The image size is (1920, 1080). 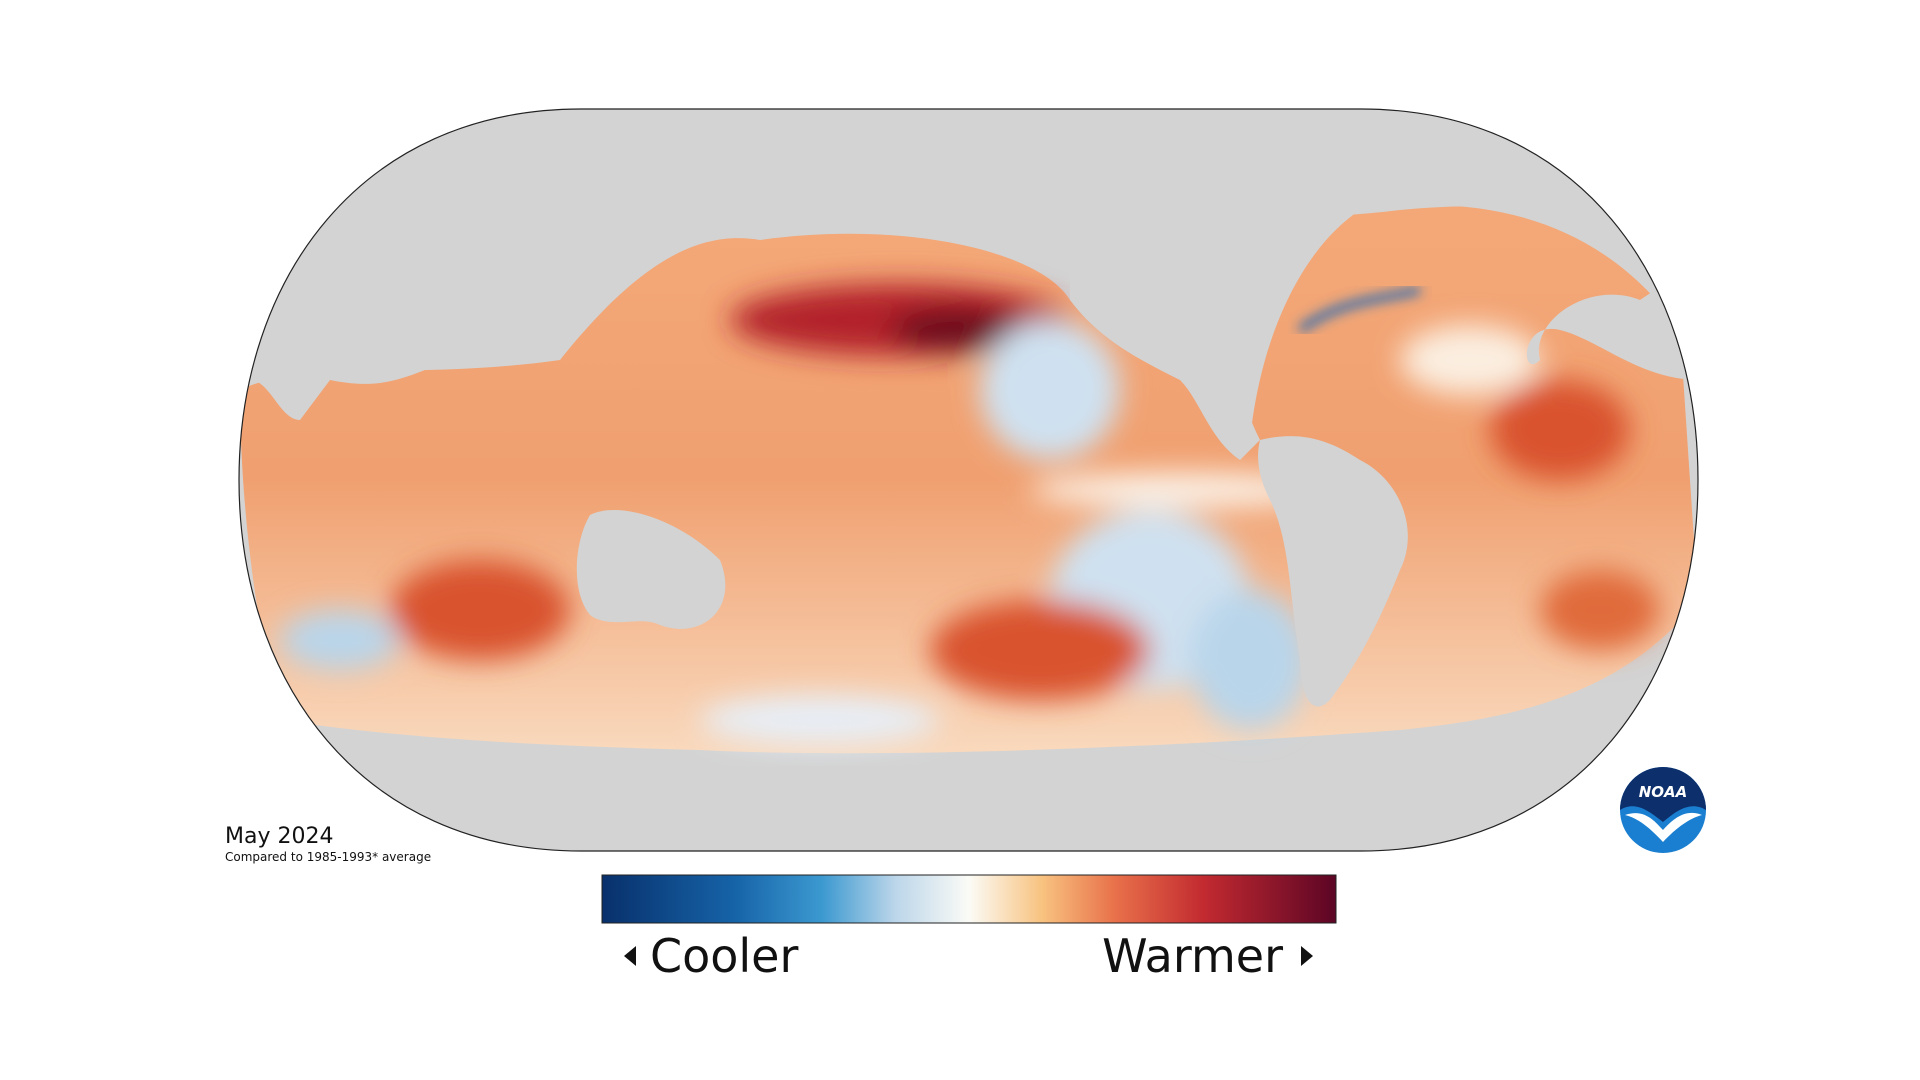 What do you see at coordinates (1663, 810) in the screenshot?
I see `noaa-logo: NOAA` at bounding box center [1663, 810].